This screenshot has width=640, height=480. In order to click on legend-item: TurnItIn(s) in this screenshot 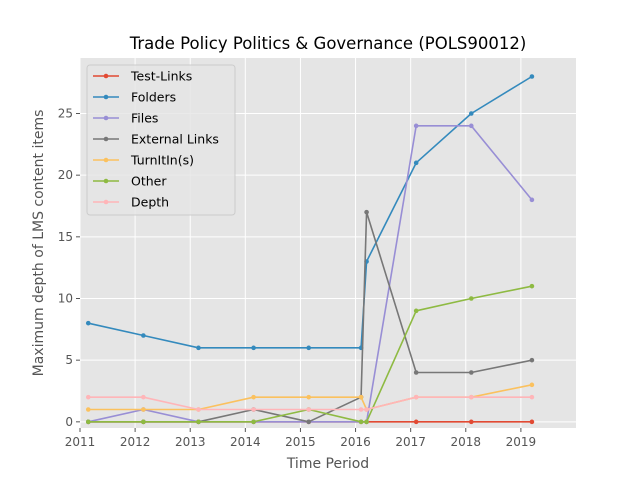, I will do `click(143, 160)`.